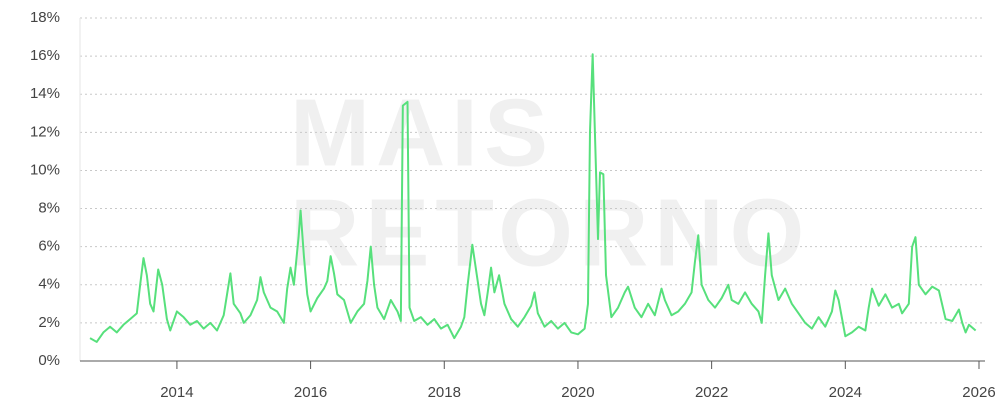 The image size is (1002, 406). What do you see at coordinates (444, 392) in the screenshot?
I see `x-tick-label: 2018` at bounding box center [444, 392].